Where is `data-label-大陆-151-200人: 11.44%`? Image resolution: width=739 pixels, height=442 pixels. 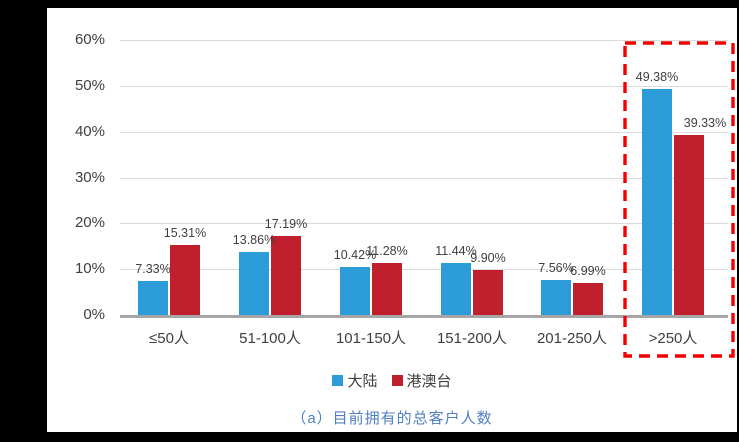
data-label-大陆-151-200人: 11.44% is located at coordinates (456, 251).